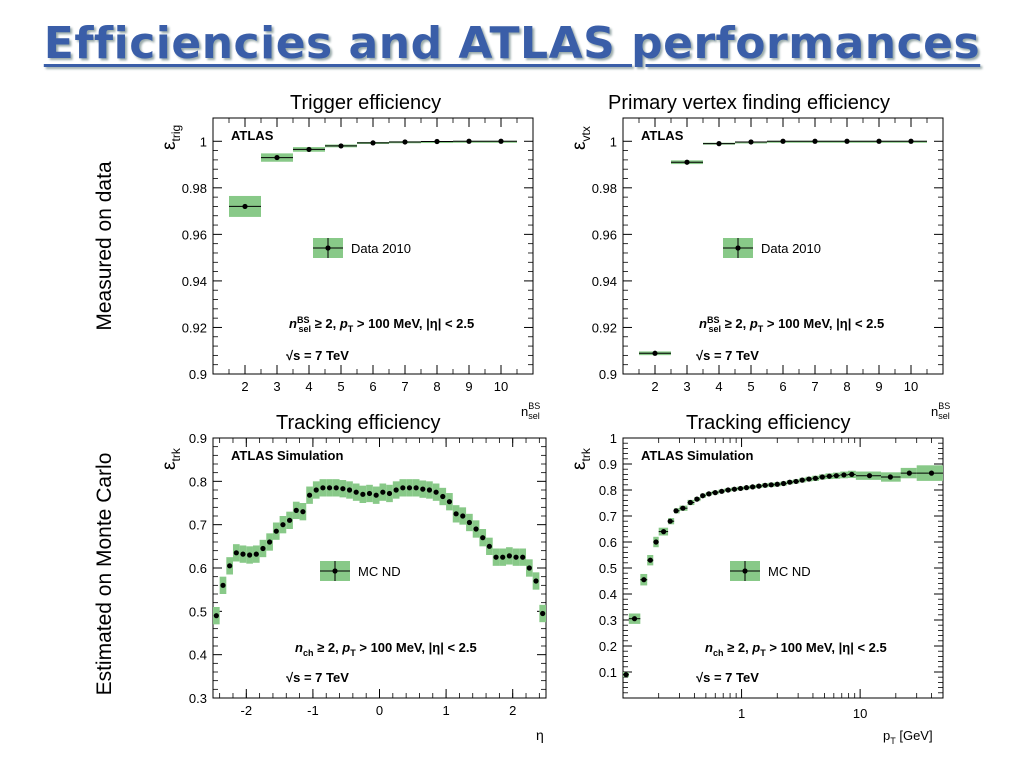  Describe the element at coordinates (608, 516) in the screenshot. I see `chart4-ytick-label: 0.7` at that location.